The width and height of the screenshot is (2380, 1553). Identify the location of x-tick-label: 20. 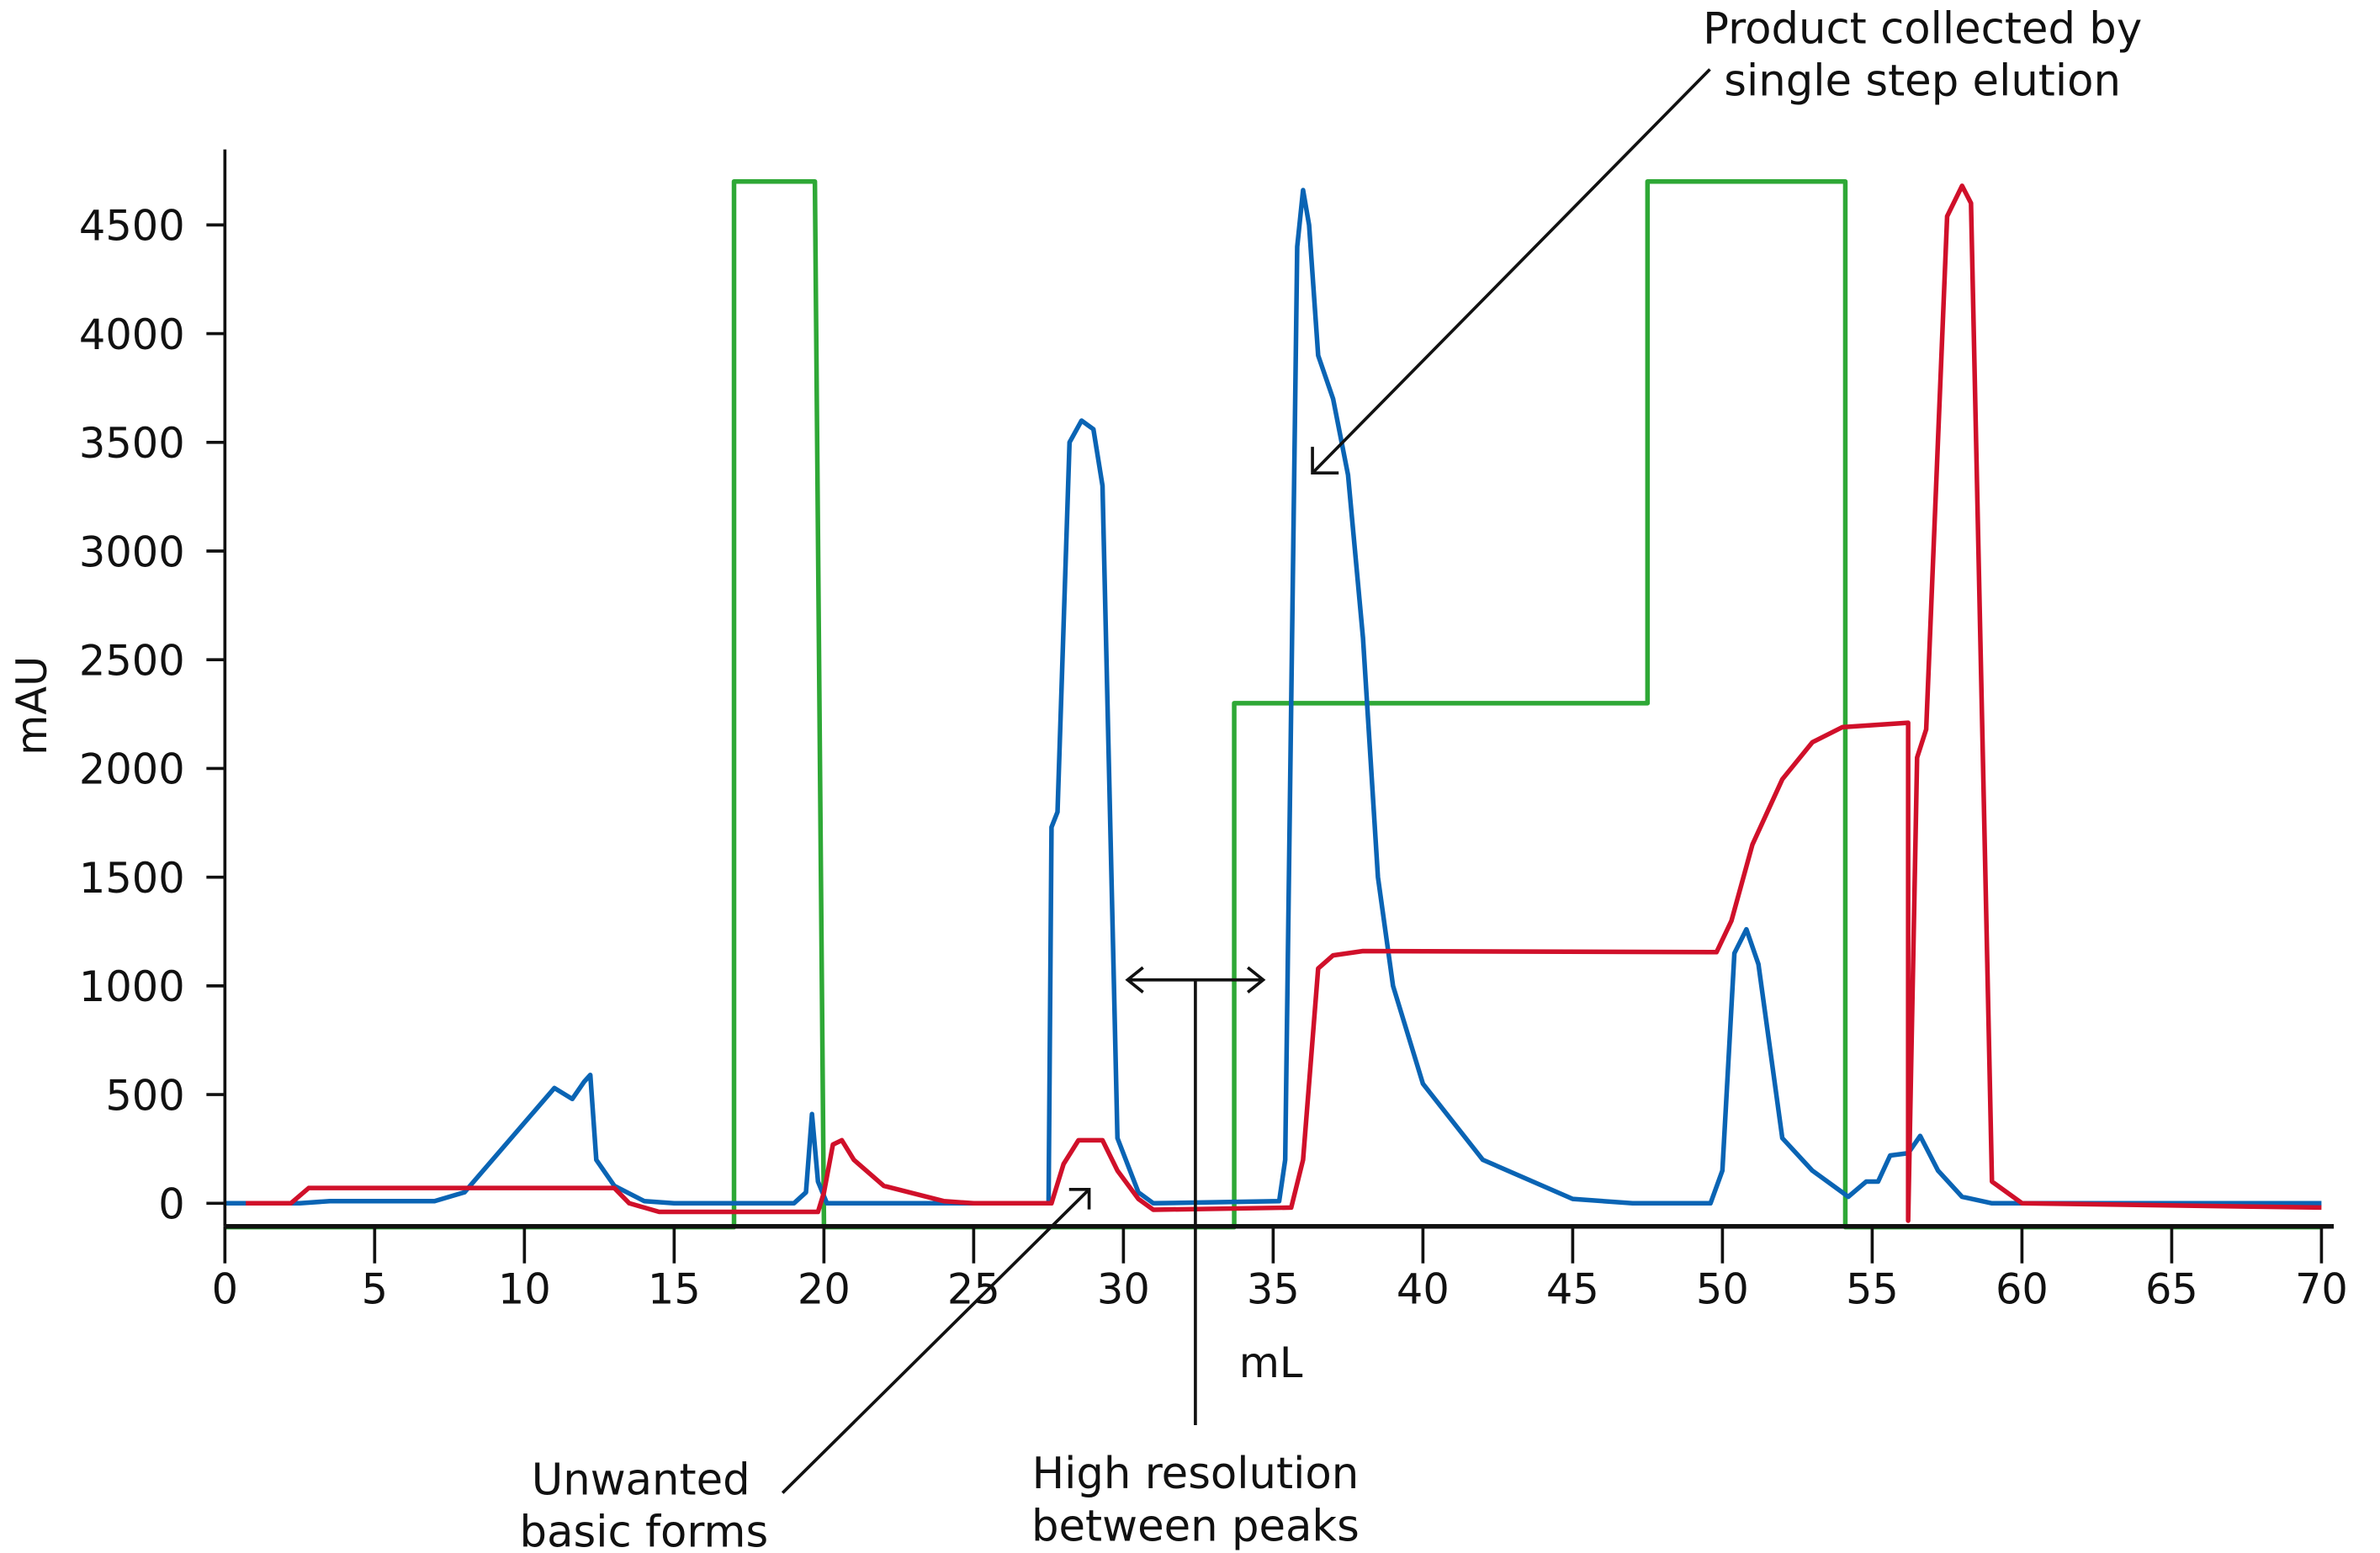
(824, 1288).